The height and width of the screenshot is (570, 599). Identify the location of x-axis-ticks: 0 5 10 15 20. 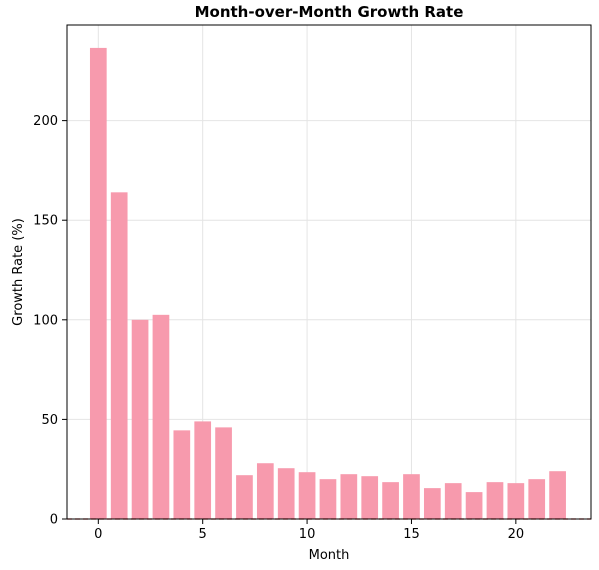
(309, 530).